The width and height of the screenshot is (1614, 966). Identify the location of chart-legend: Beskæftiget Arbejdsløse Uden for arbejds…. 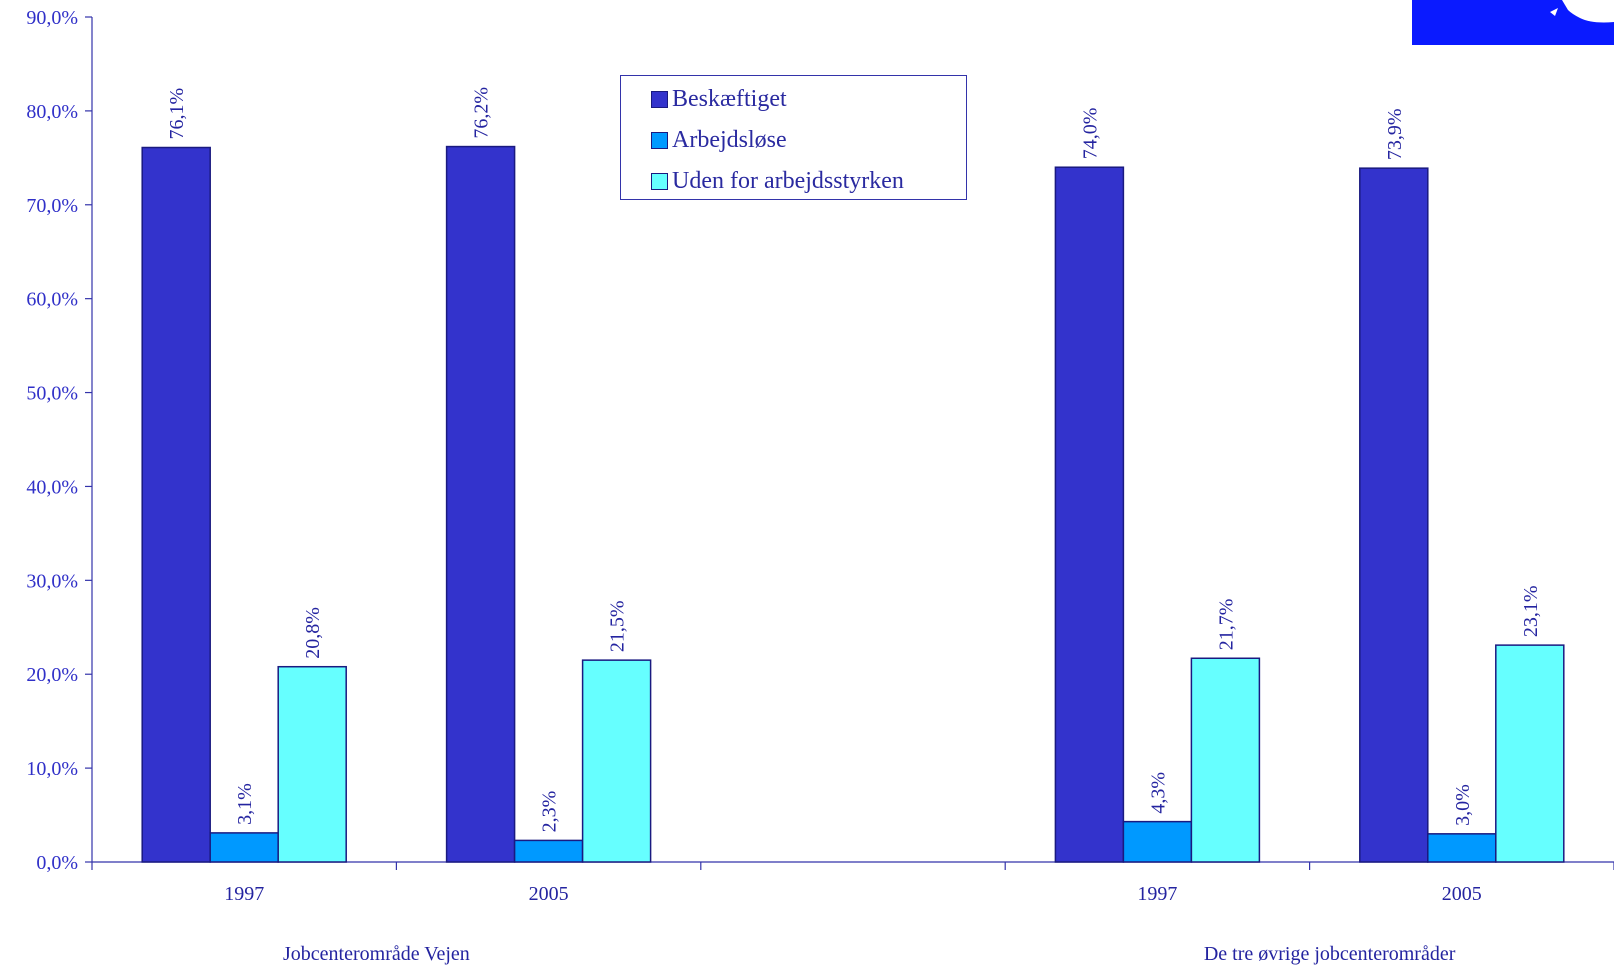
(793, 137).